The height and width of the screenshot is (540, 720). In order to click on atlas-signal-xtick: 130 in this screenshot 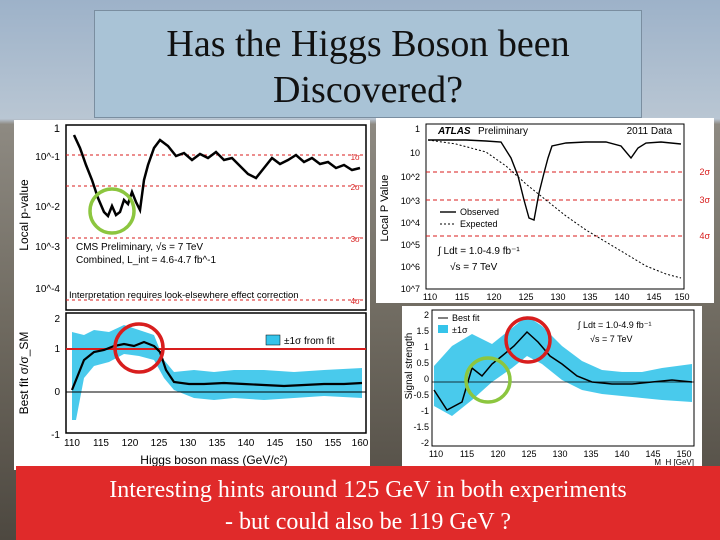, I will do `click(559, 454)`.